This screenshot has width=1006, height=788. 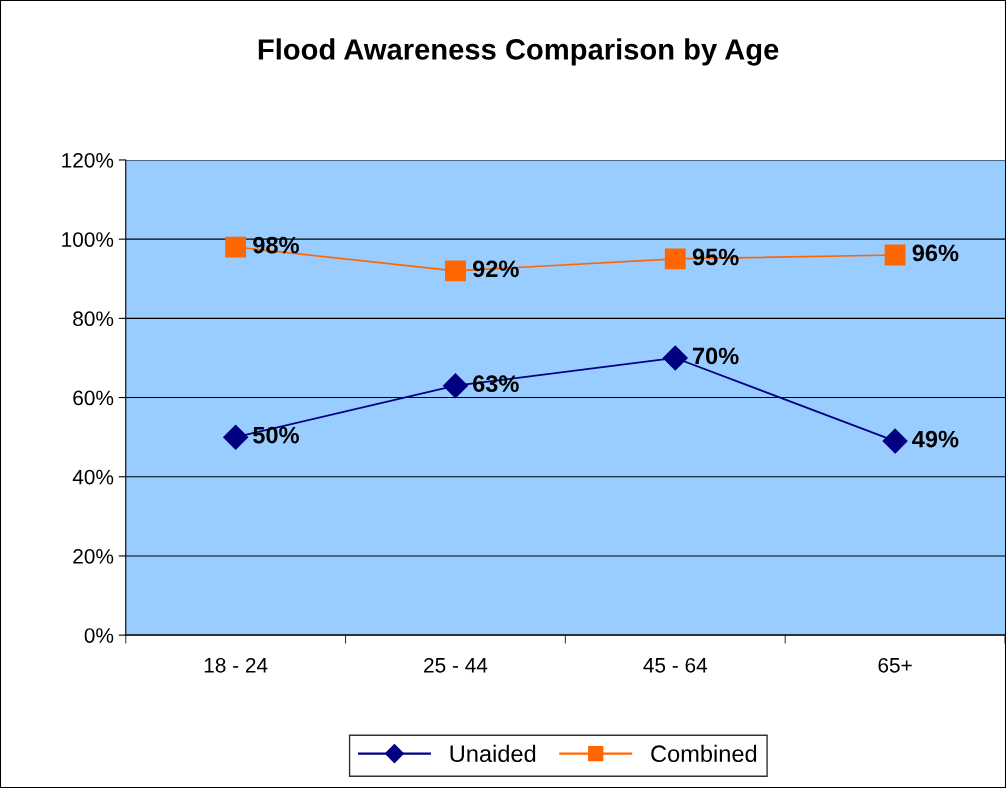 What do you see at coordinates (236, 665) in the screenshot?
I see `x-tick-label: 18 - 24` at bounding box center [236, 665].